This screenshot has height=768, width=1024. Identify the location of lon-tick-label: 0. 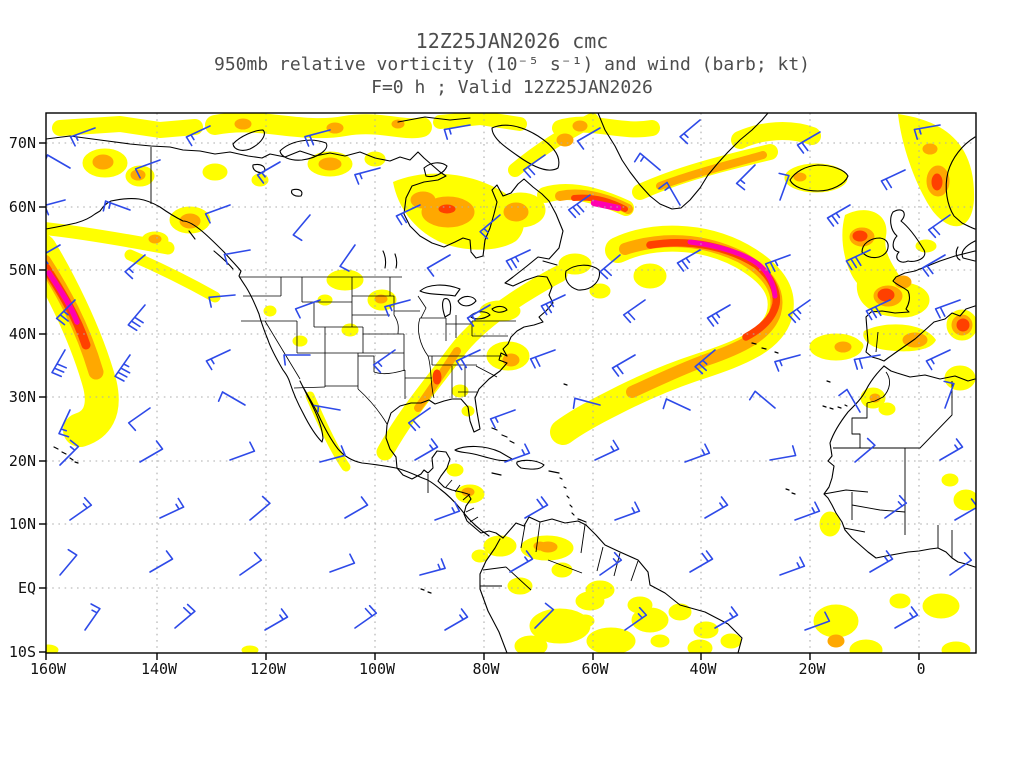
(920, 669).